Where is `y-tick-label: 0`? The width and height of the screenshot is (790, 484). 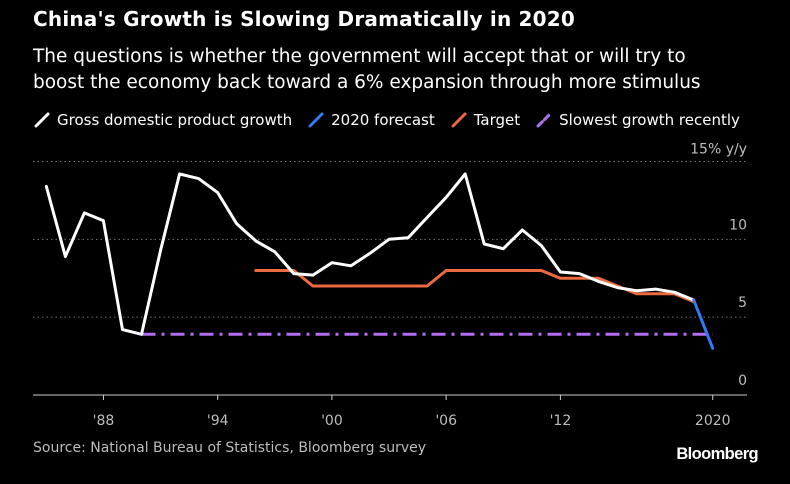 y-tick-label: 0 is located at coordinates (742, 381).